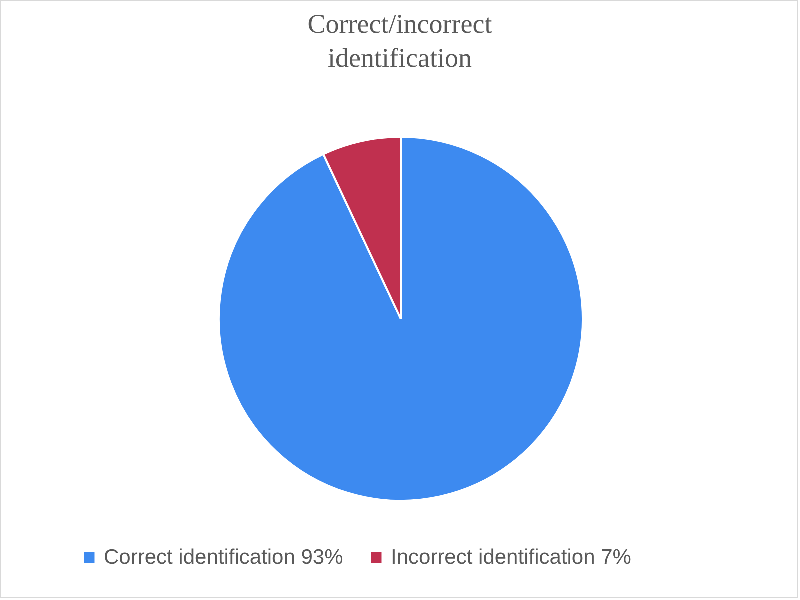 The width and height of the screenshot is (800, 600). What do you see at coordinates (224, 557) in the screenshot?
I see `legend-label: Correct identification 93%` at bounding box center [224, 557].